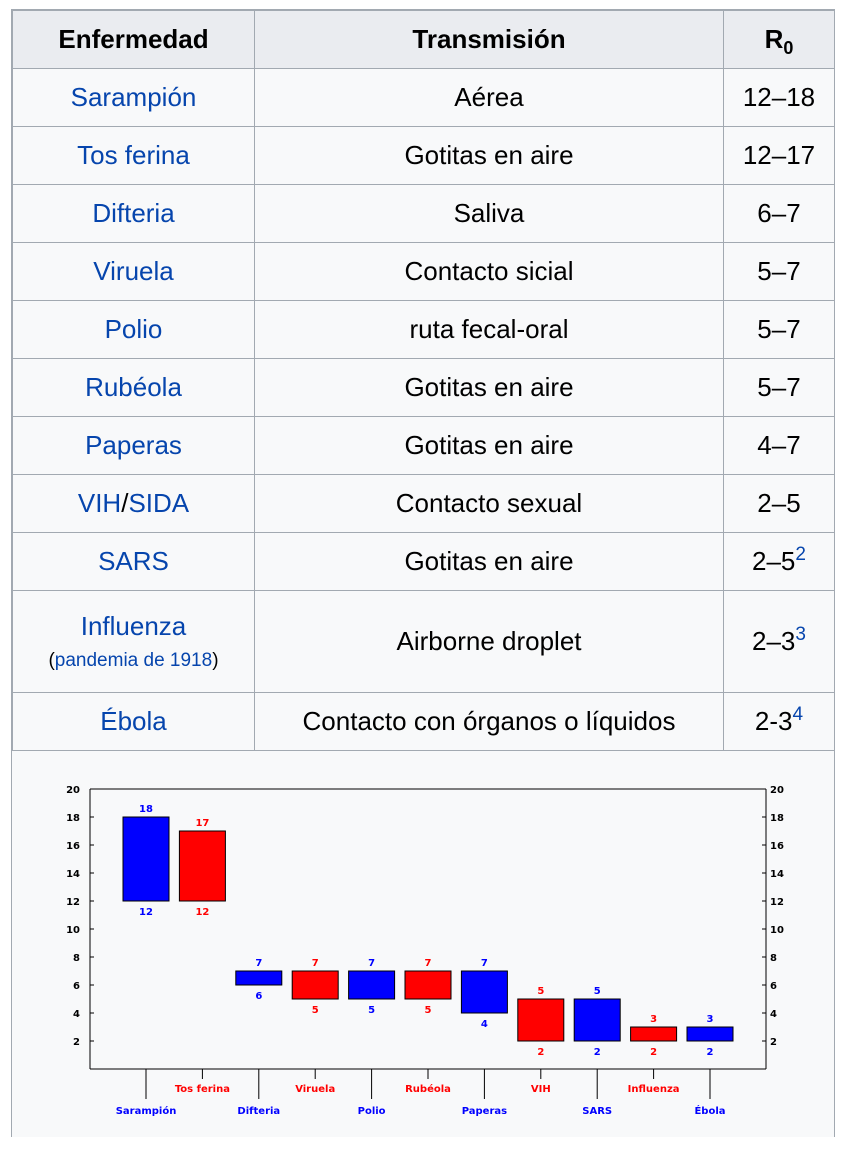 This screenshot has width=846, height=1152. I want to click on bar-high-label: 17, so click(202, 823).